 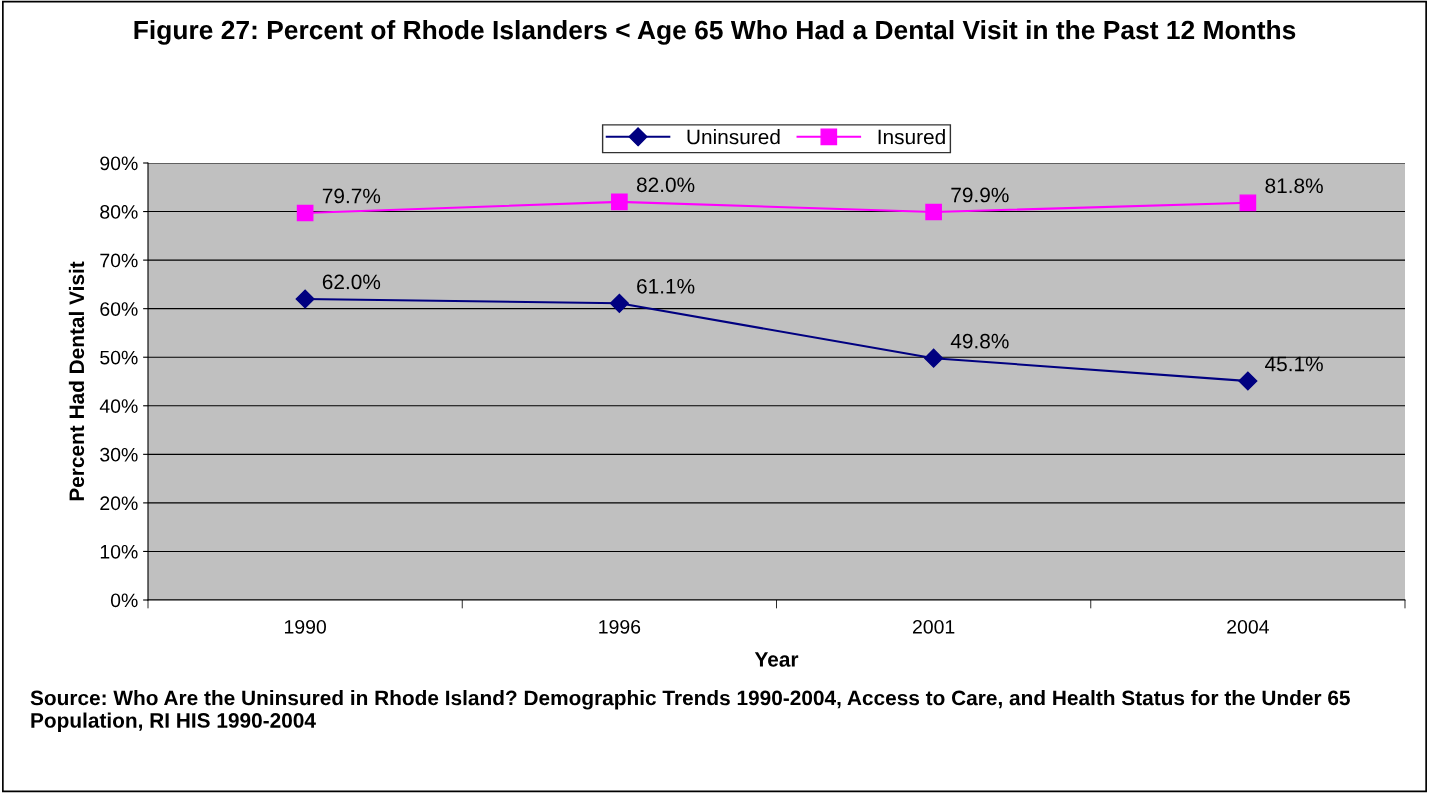 I want to click on x-tick-label: 1996, so click(x=620, y=626).